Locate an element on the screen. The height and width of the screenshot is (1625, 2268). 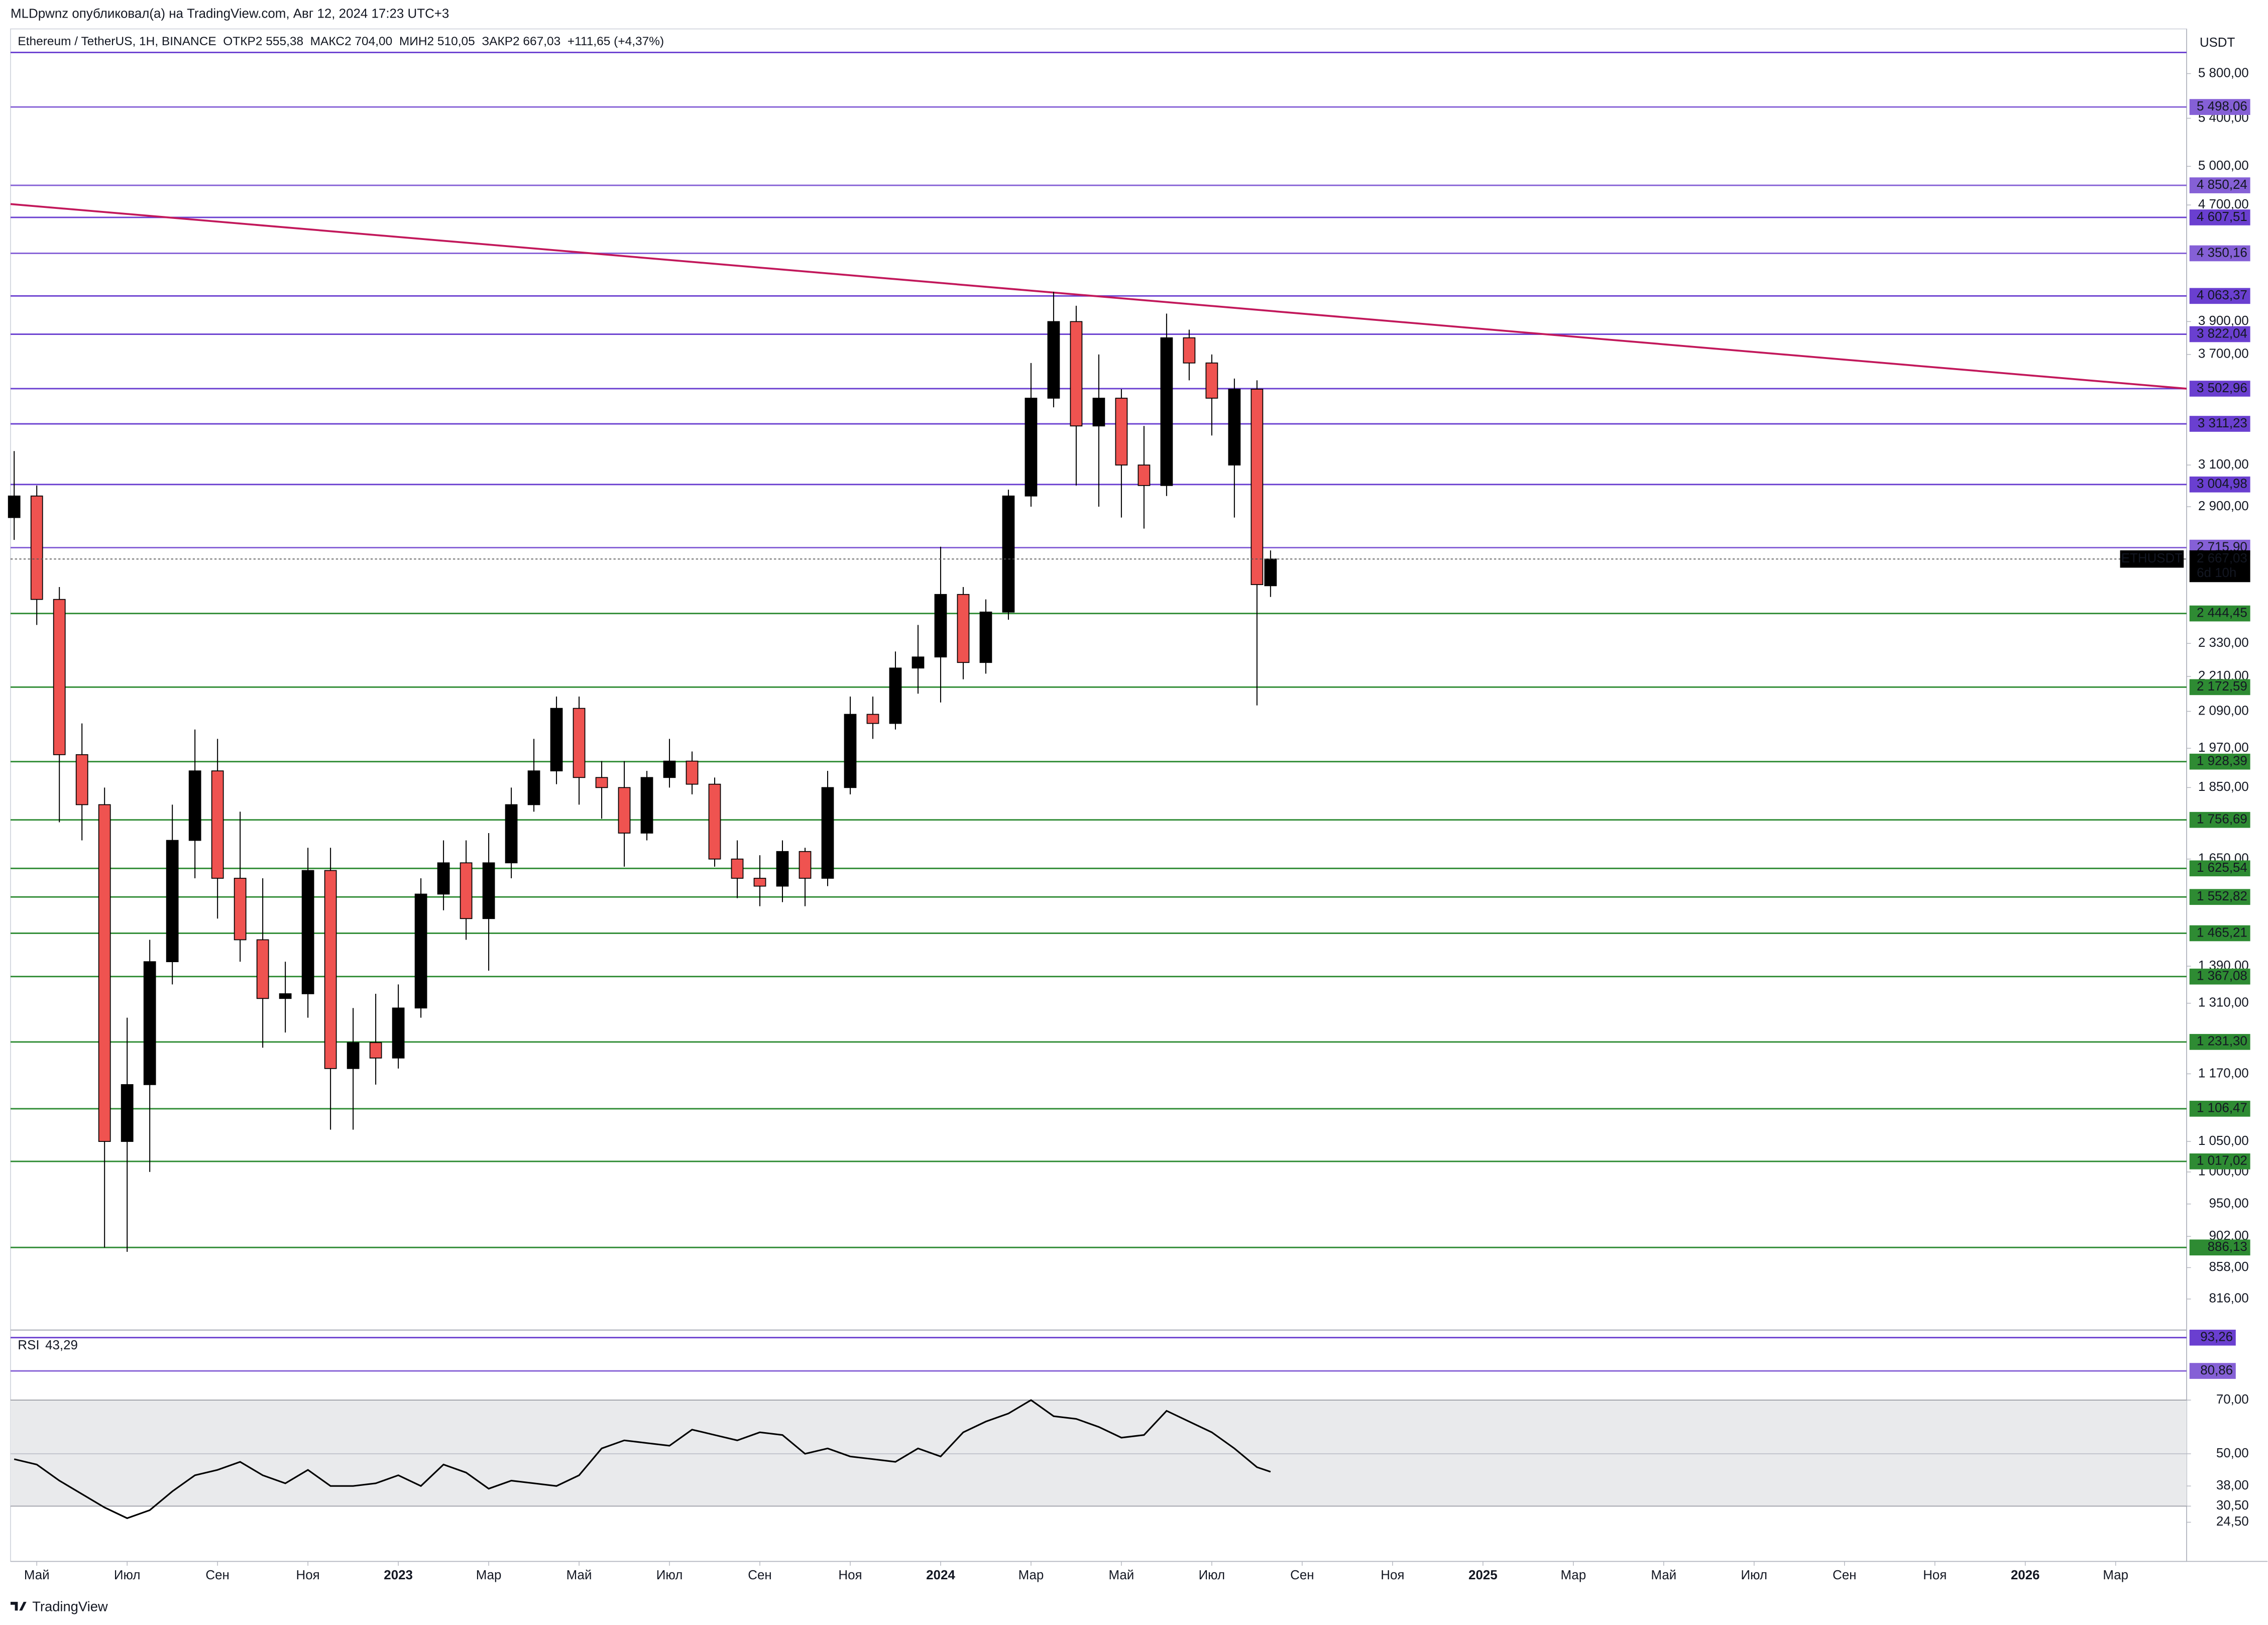
y-tick-label: 1 310,00 is located at coordinates (2224, 1003).